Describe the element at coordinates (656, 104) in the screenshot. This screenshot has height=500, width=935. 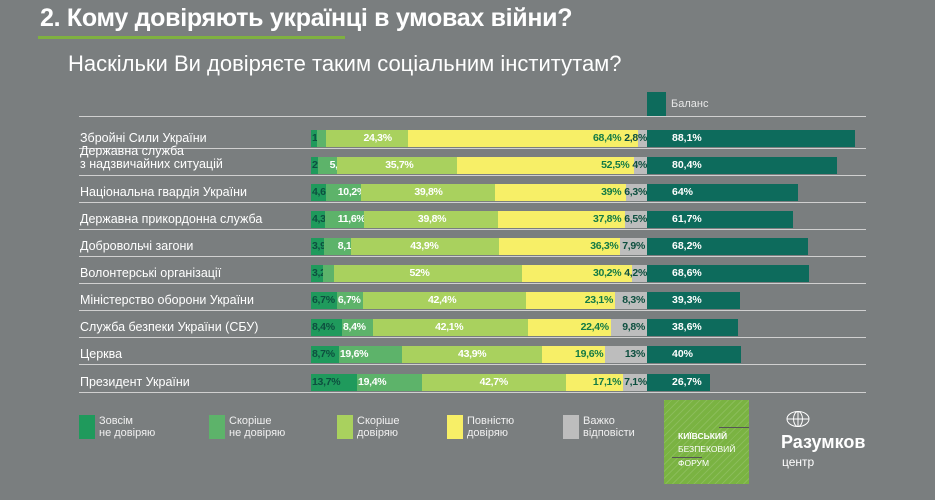
I see `balance-legend-swatch` at that location.